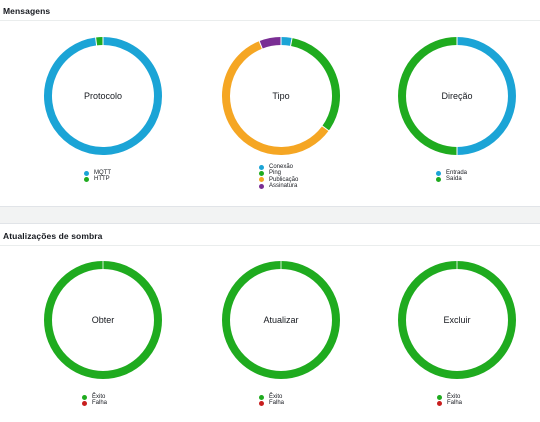 Image resolution: width=540 pixels, height=422 pixels. I want to click on legend-item-mqtt: MQTT, so click(97, 173).